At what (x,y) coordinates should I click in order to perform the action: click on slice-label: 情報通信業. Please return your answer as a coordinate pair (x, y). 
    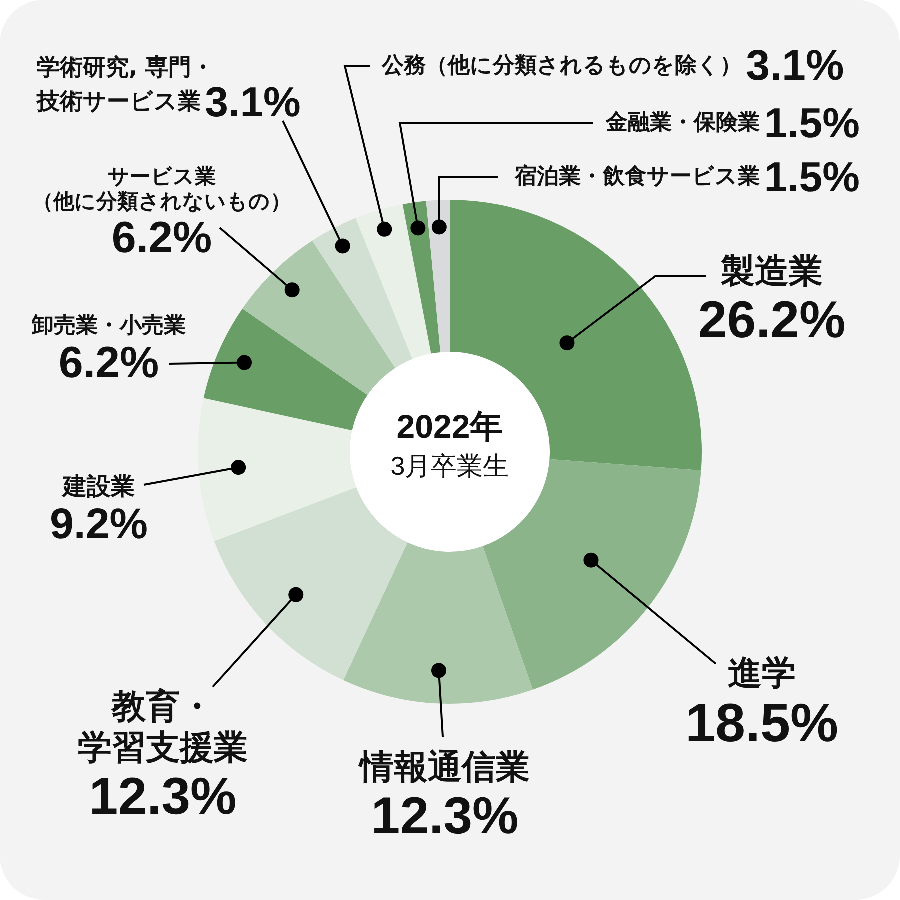
    Looking at the image, I should click on (444, 768).